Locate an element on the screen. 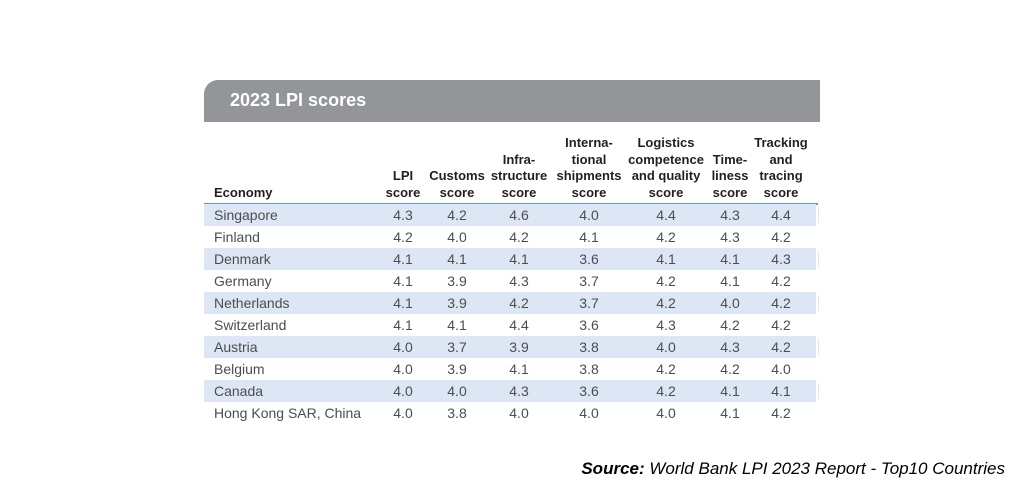  table-row: Singapore 4.3 4.2 4.6 4.0 4.4 4.3 4.4 is located at coordinates (511, 215).